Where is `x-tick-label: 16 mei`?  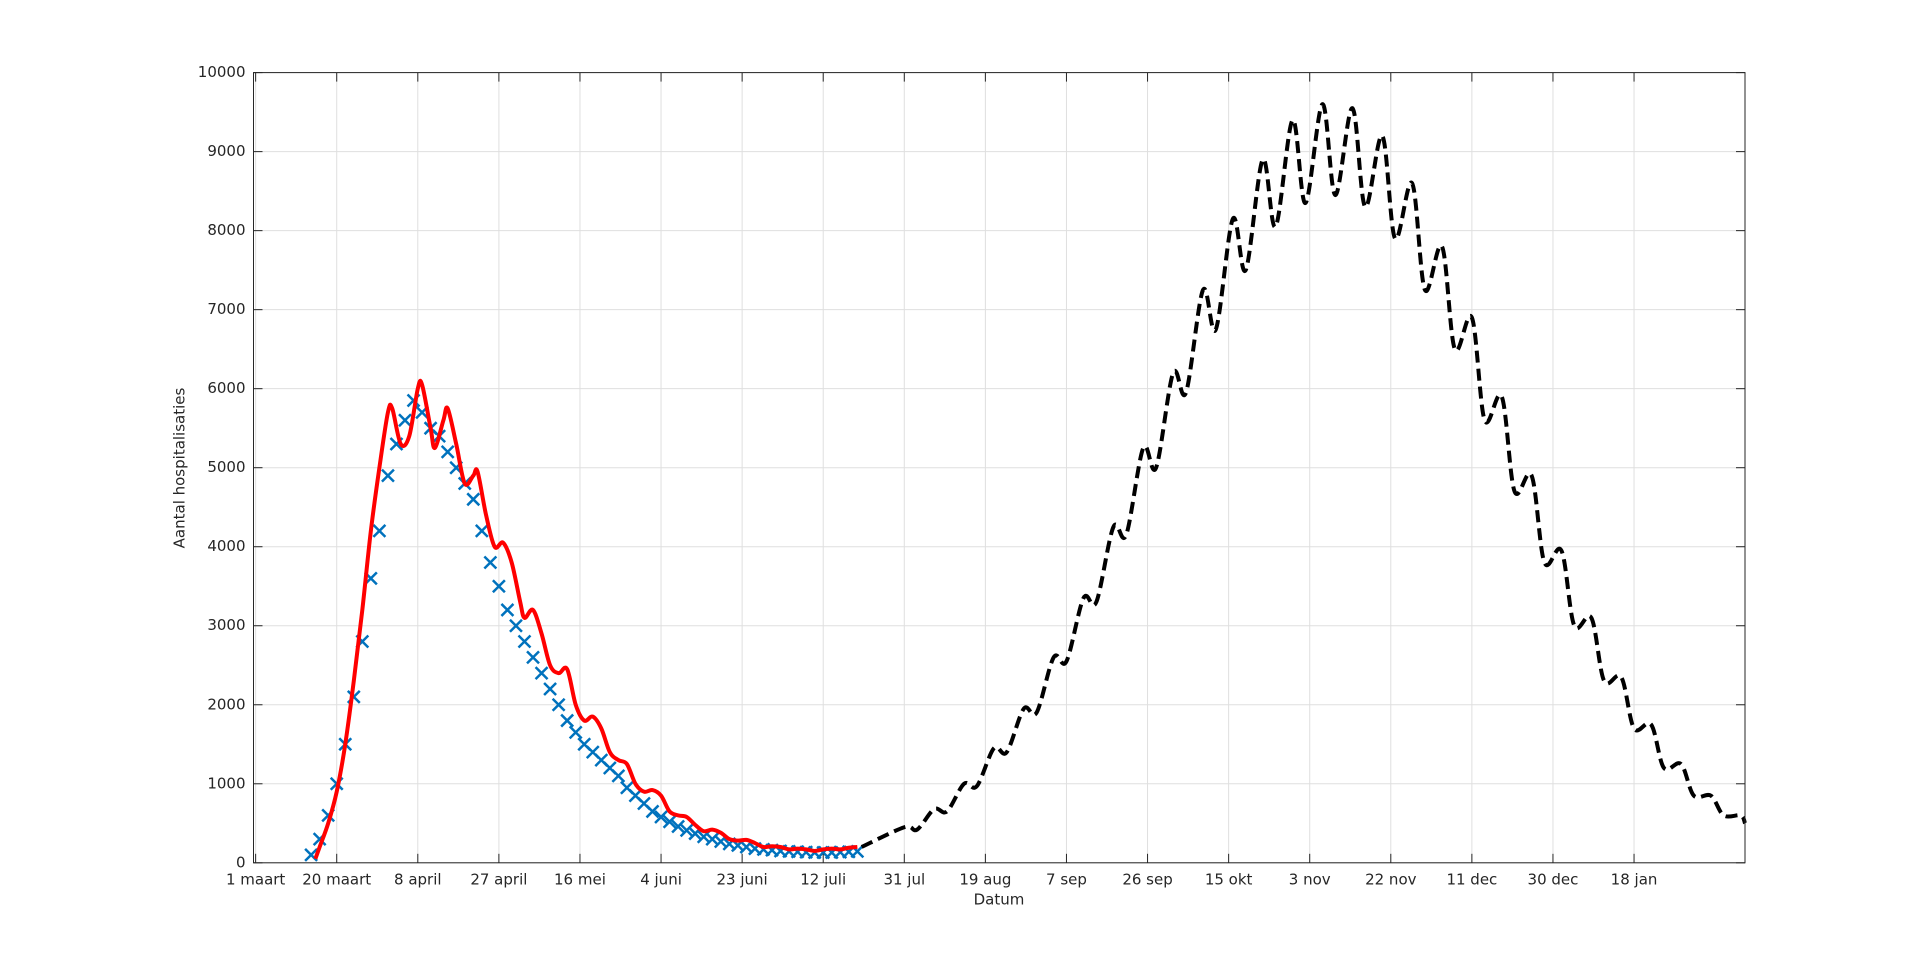 x-tick-label: 16 mei is located at coordinates (580, 879).